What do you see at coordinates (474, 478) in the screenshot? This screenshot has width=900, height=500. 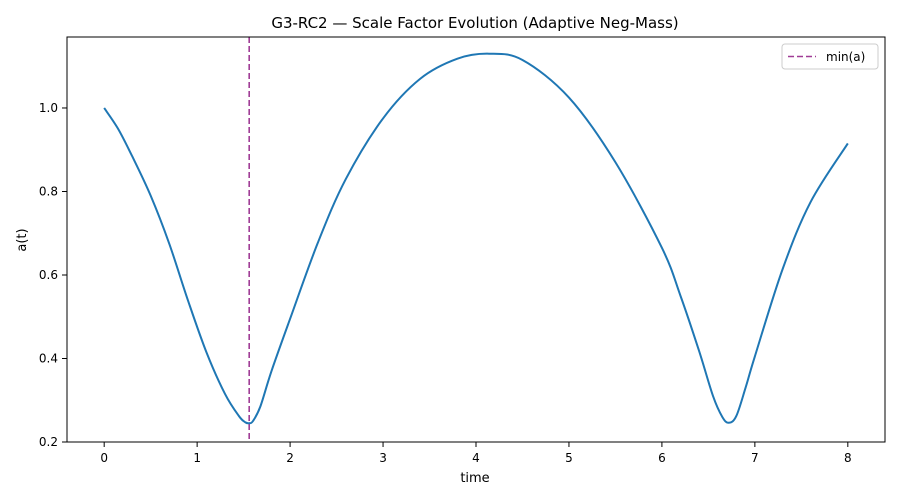 I see `x-axis-label: time` at bounding box center [474, 478].